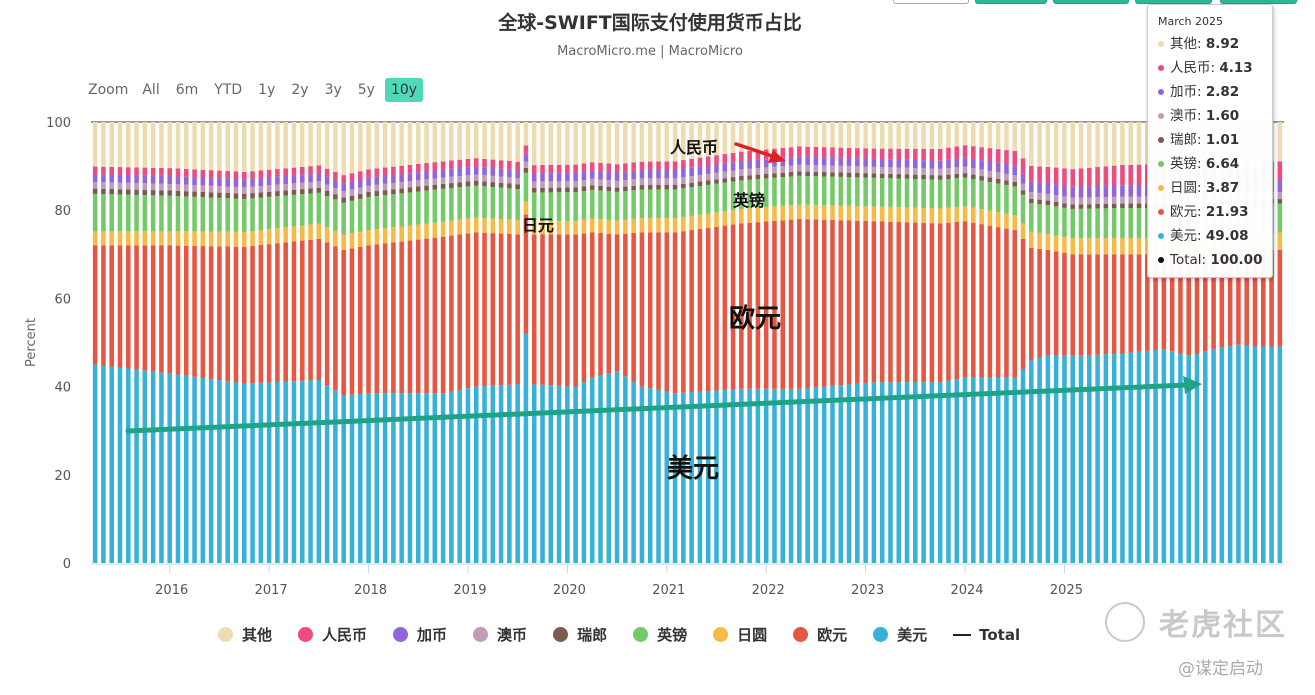 The width and height of the screenshot is (1315, 695). I want to click on legend-item-chf: 瑞郎, so click(580, 634).